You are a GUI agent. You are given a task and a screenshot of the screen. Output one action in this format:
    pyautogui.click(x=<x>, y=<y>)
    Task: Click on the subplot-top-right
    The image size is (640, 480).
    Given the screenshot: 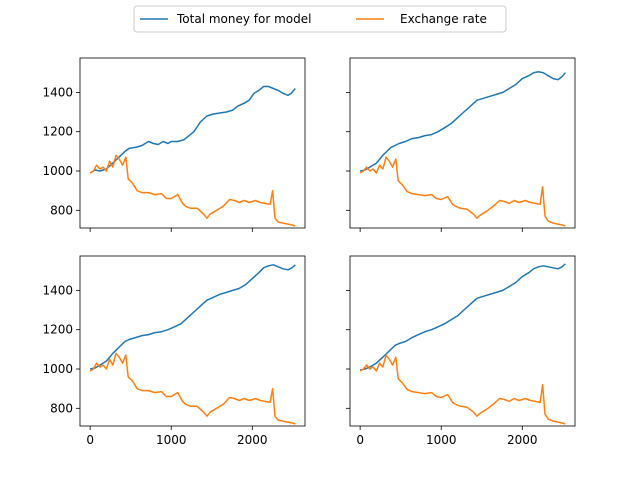 What is the action you would take?
    pyautogui.click(x=461, y=144)
    